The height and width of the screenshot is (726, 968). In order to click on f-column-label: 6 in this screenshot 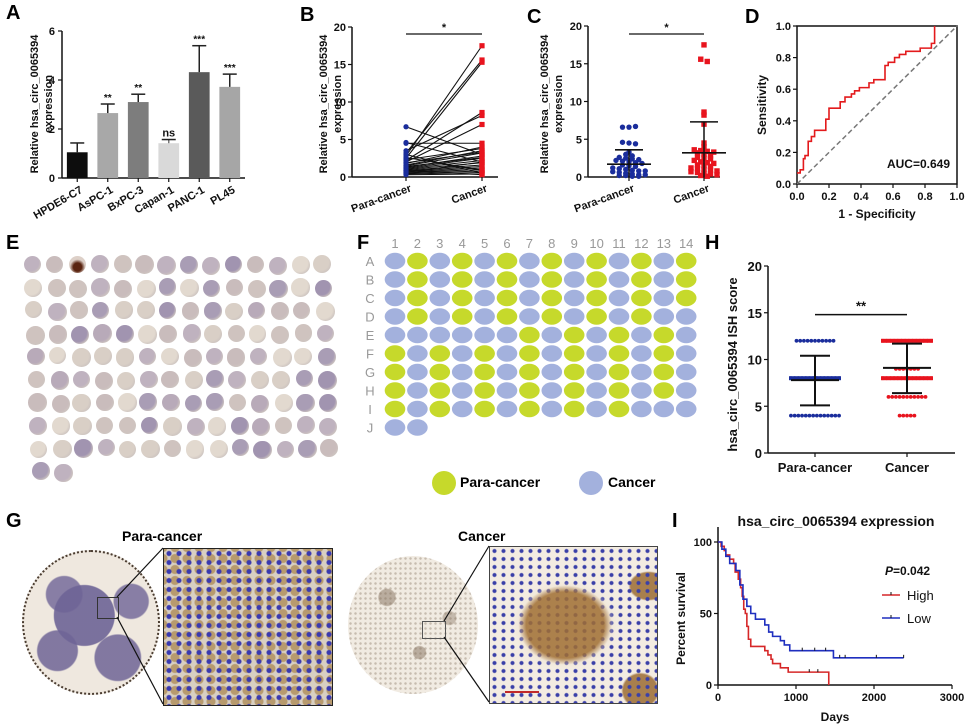, I will do `click(506, 243)`.